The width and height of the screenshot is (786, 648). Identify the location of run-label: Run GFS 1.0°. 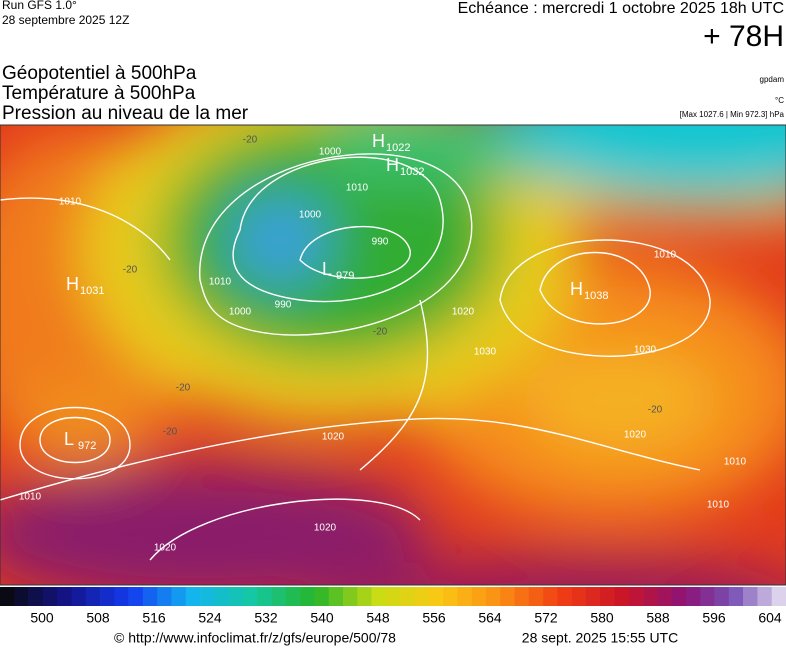
(39, 6).